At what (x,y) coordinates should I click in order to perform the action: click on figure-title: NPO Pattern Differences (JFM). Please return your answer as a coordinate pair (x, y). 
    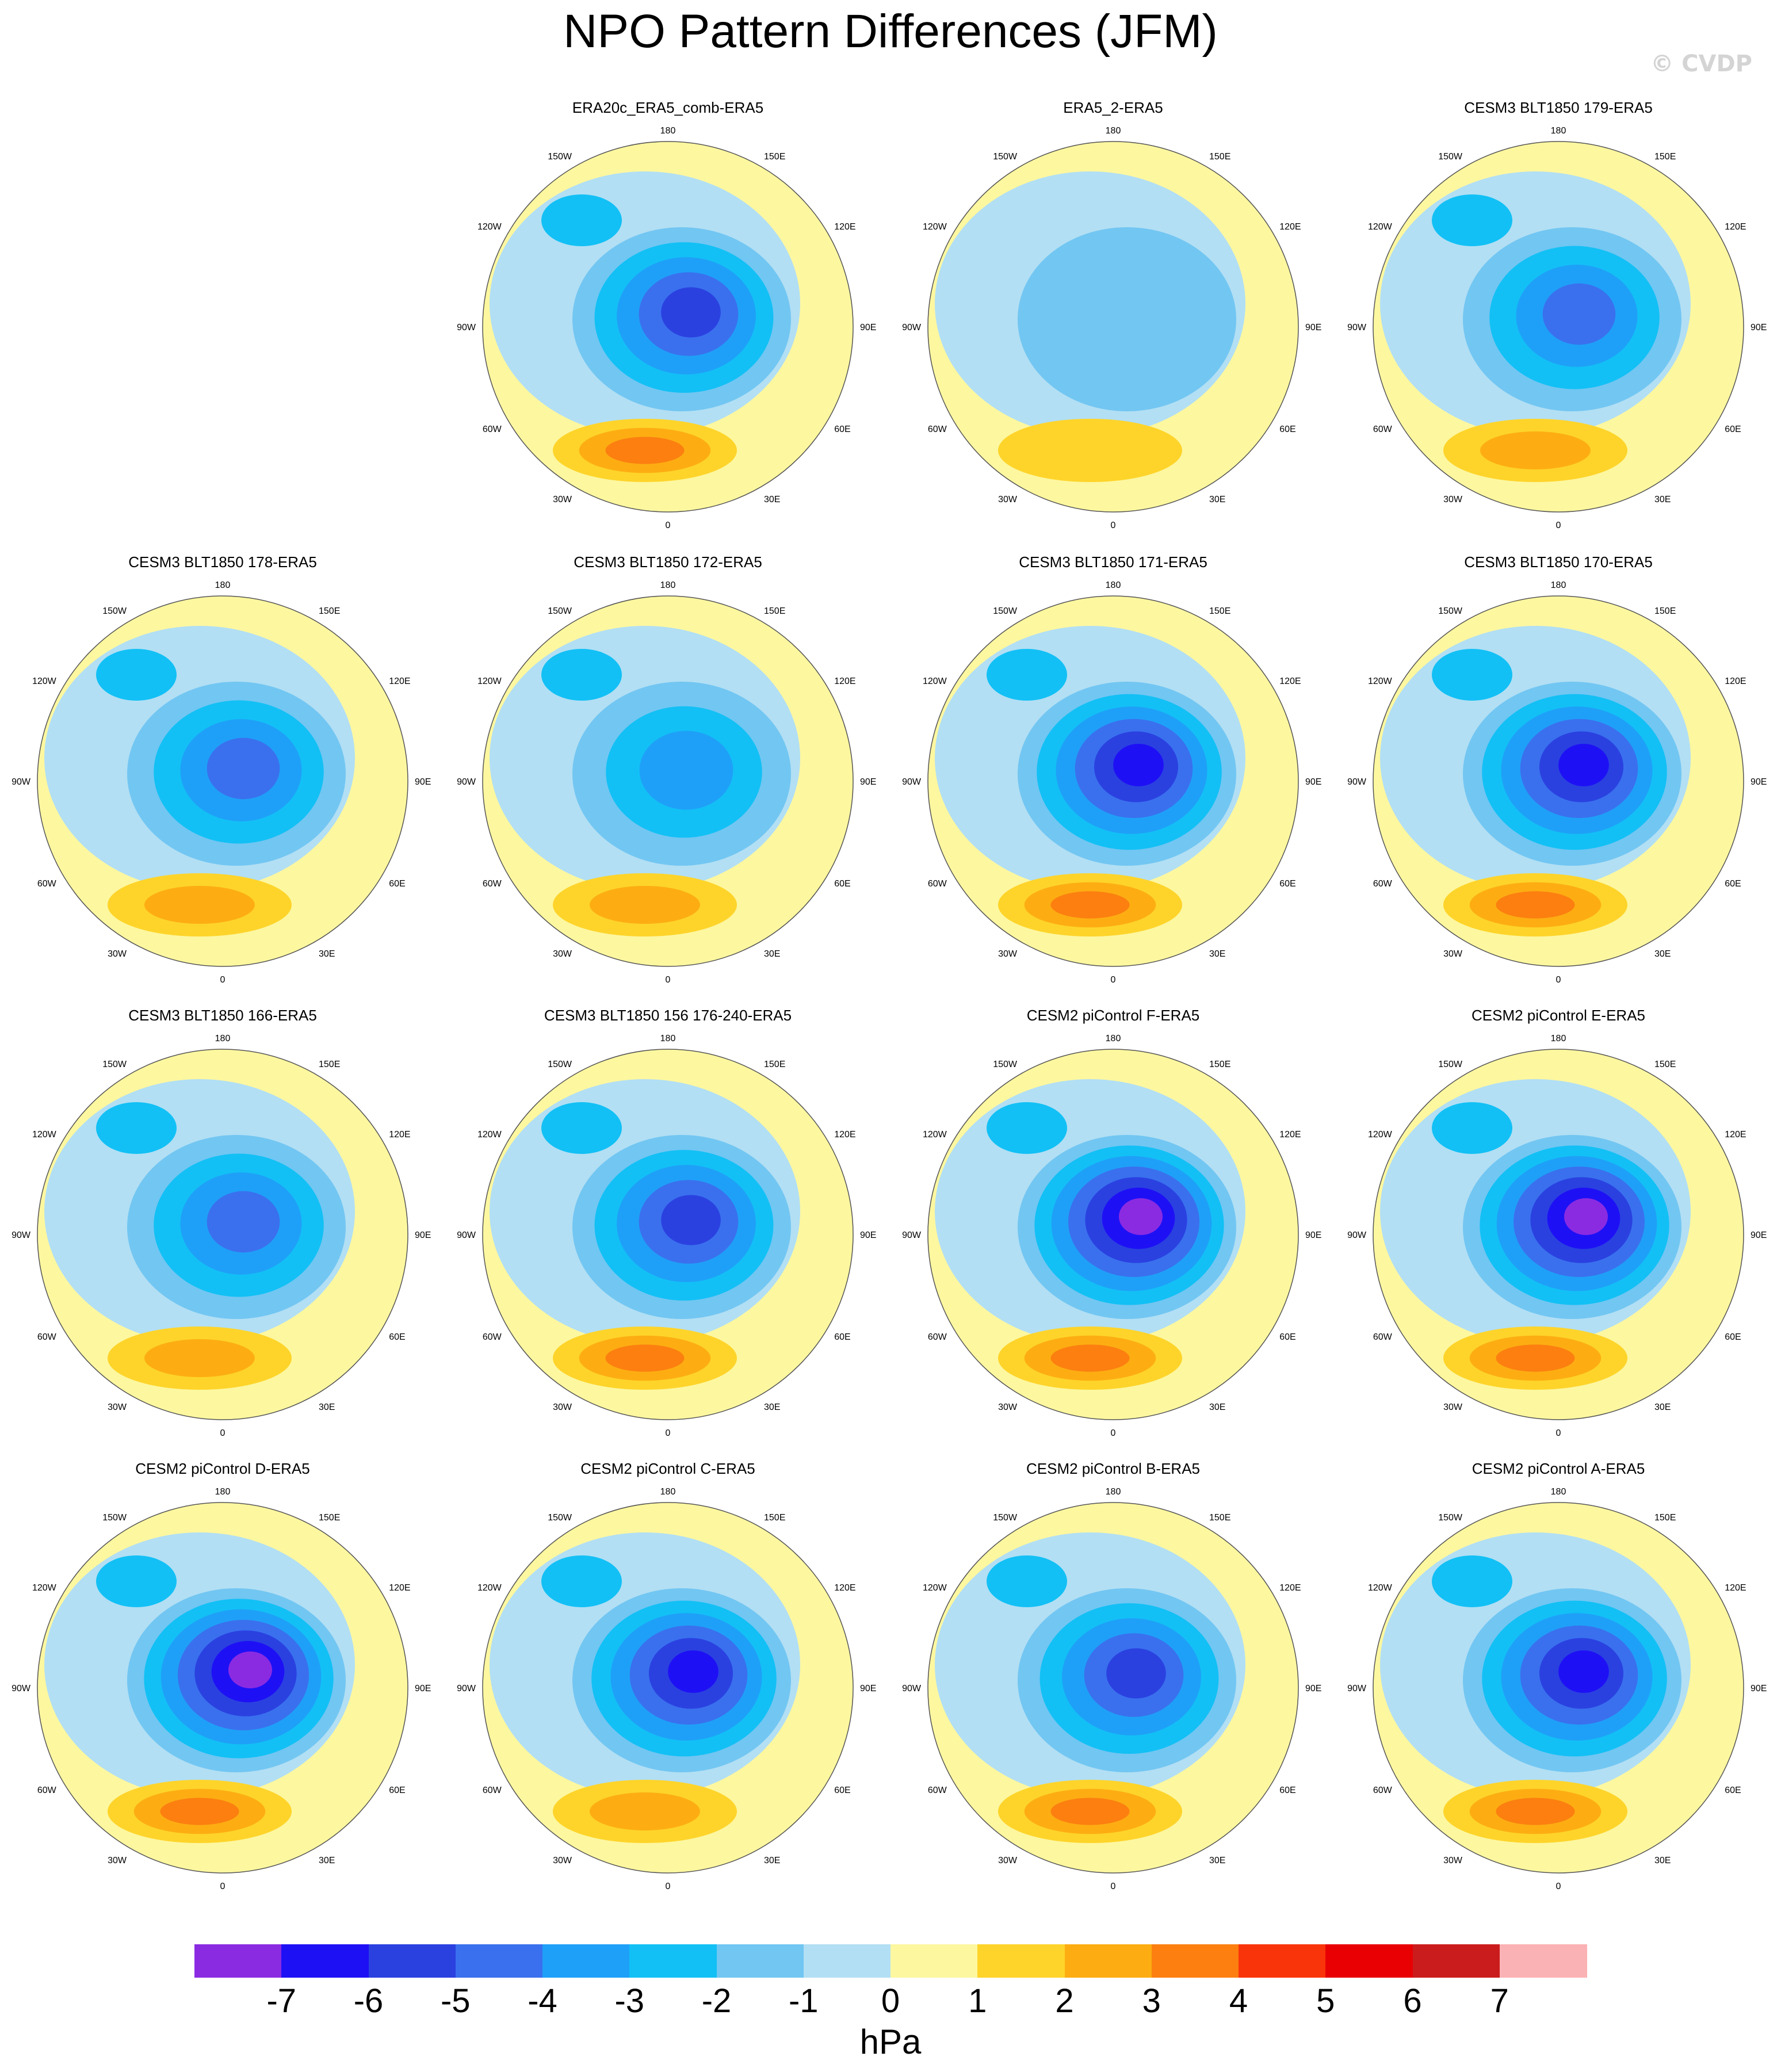
    Looking at the image, I should click on (890, 32).